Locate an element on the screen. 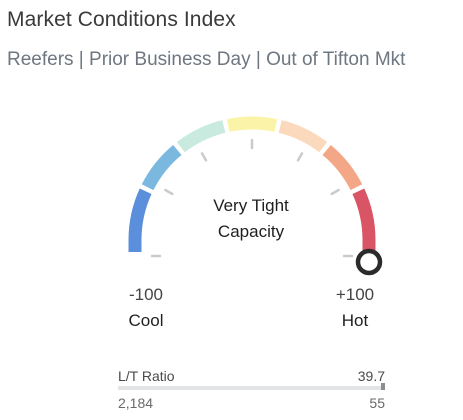 The width and height of the screenshot is (463, 420). lt-ratio-footer: 2,184 55 is located at coordinates (251, 403).